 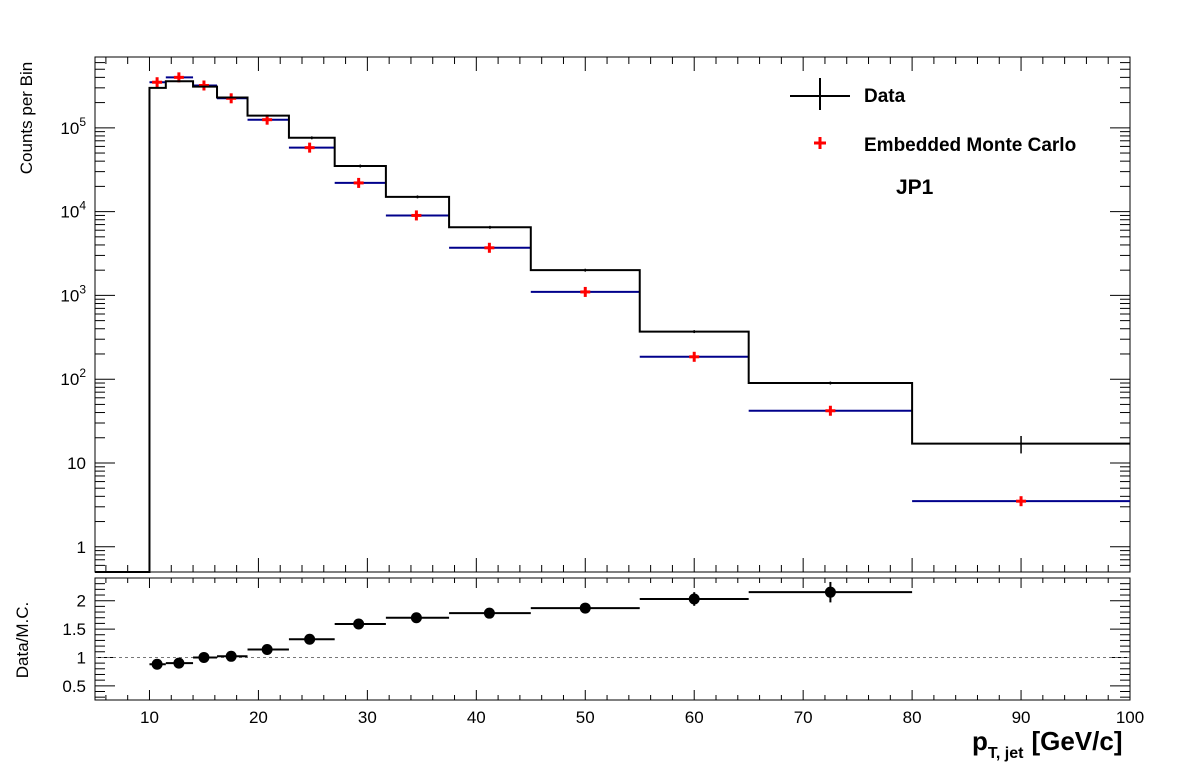 What do you see at coordinates (980, 741) in the screenshot?
I see `x-axis-title-symbol: p` at bounding box center [980, 741].